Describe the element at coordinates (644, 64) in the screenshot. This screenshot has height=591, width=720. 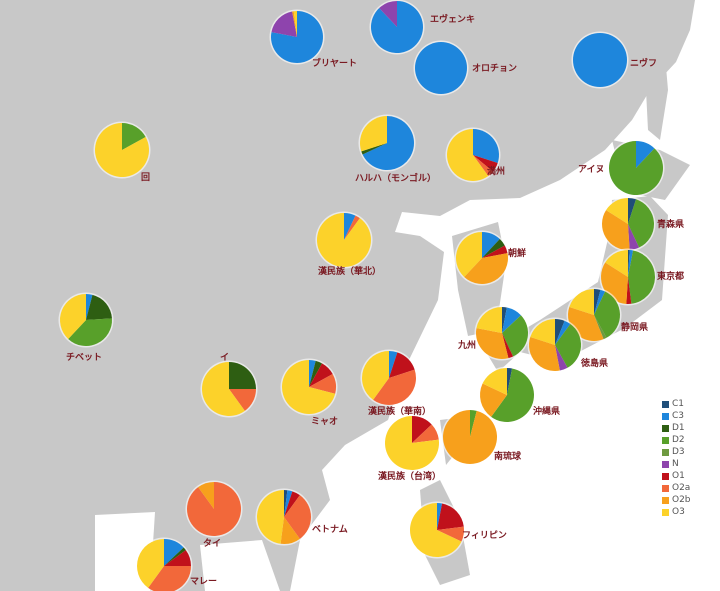
I see `population-label: ニヴフ` at that location.